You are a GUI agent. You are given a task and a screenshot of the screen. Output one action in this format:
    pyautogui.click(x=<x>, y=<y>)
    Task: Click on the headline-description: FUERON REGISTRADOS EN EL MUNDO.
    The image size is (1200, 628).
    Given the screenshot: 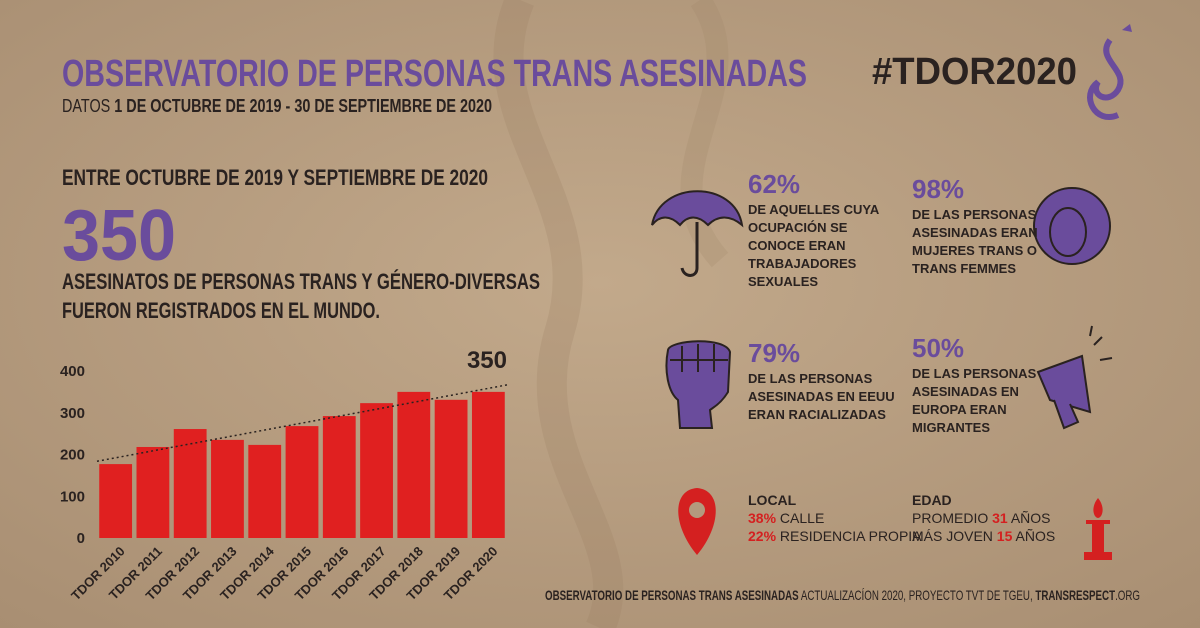 What is the action you would take?
    pyautogui.click(x=221, y=310)
    